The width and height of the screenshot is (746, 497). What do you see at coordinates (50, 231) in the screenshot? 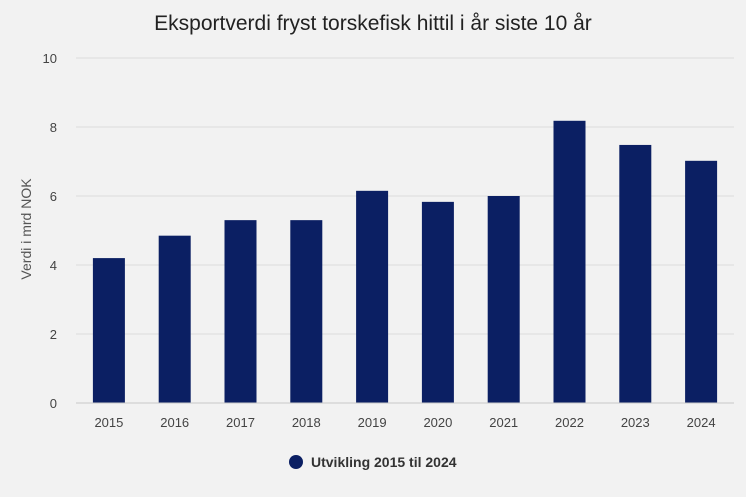
I see `y-tick-labels: 0 2 4 6 8 10` at bounding box center [50, 231].